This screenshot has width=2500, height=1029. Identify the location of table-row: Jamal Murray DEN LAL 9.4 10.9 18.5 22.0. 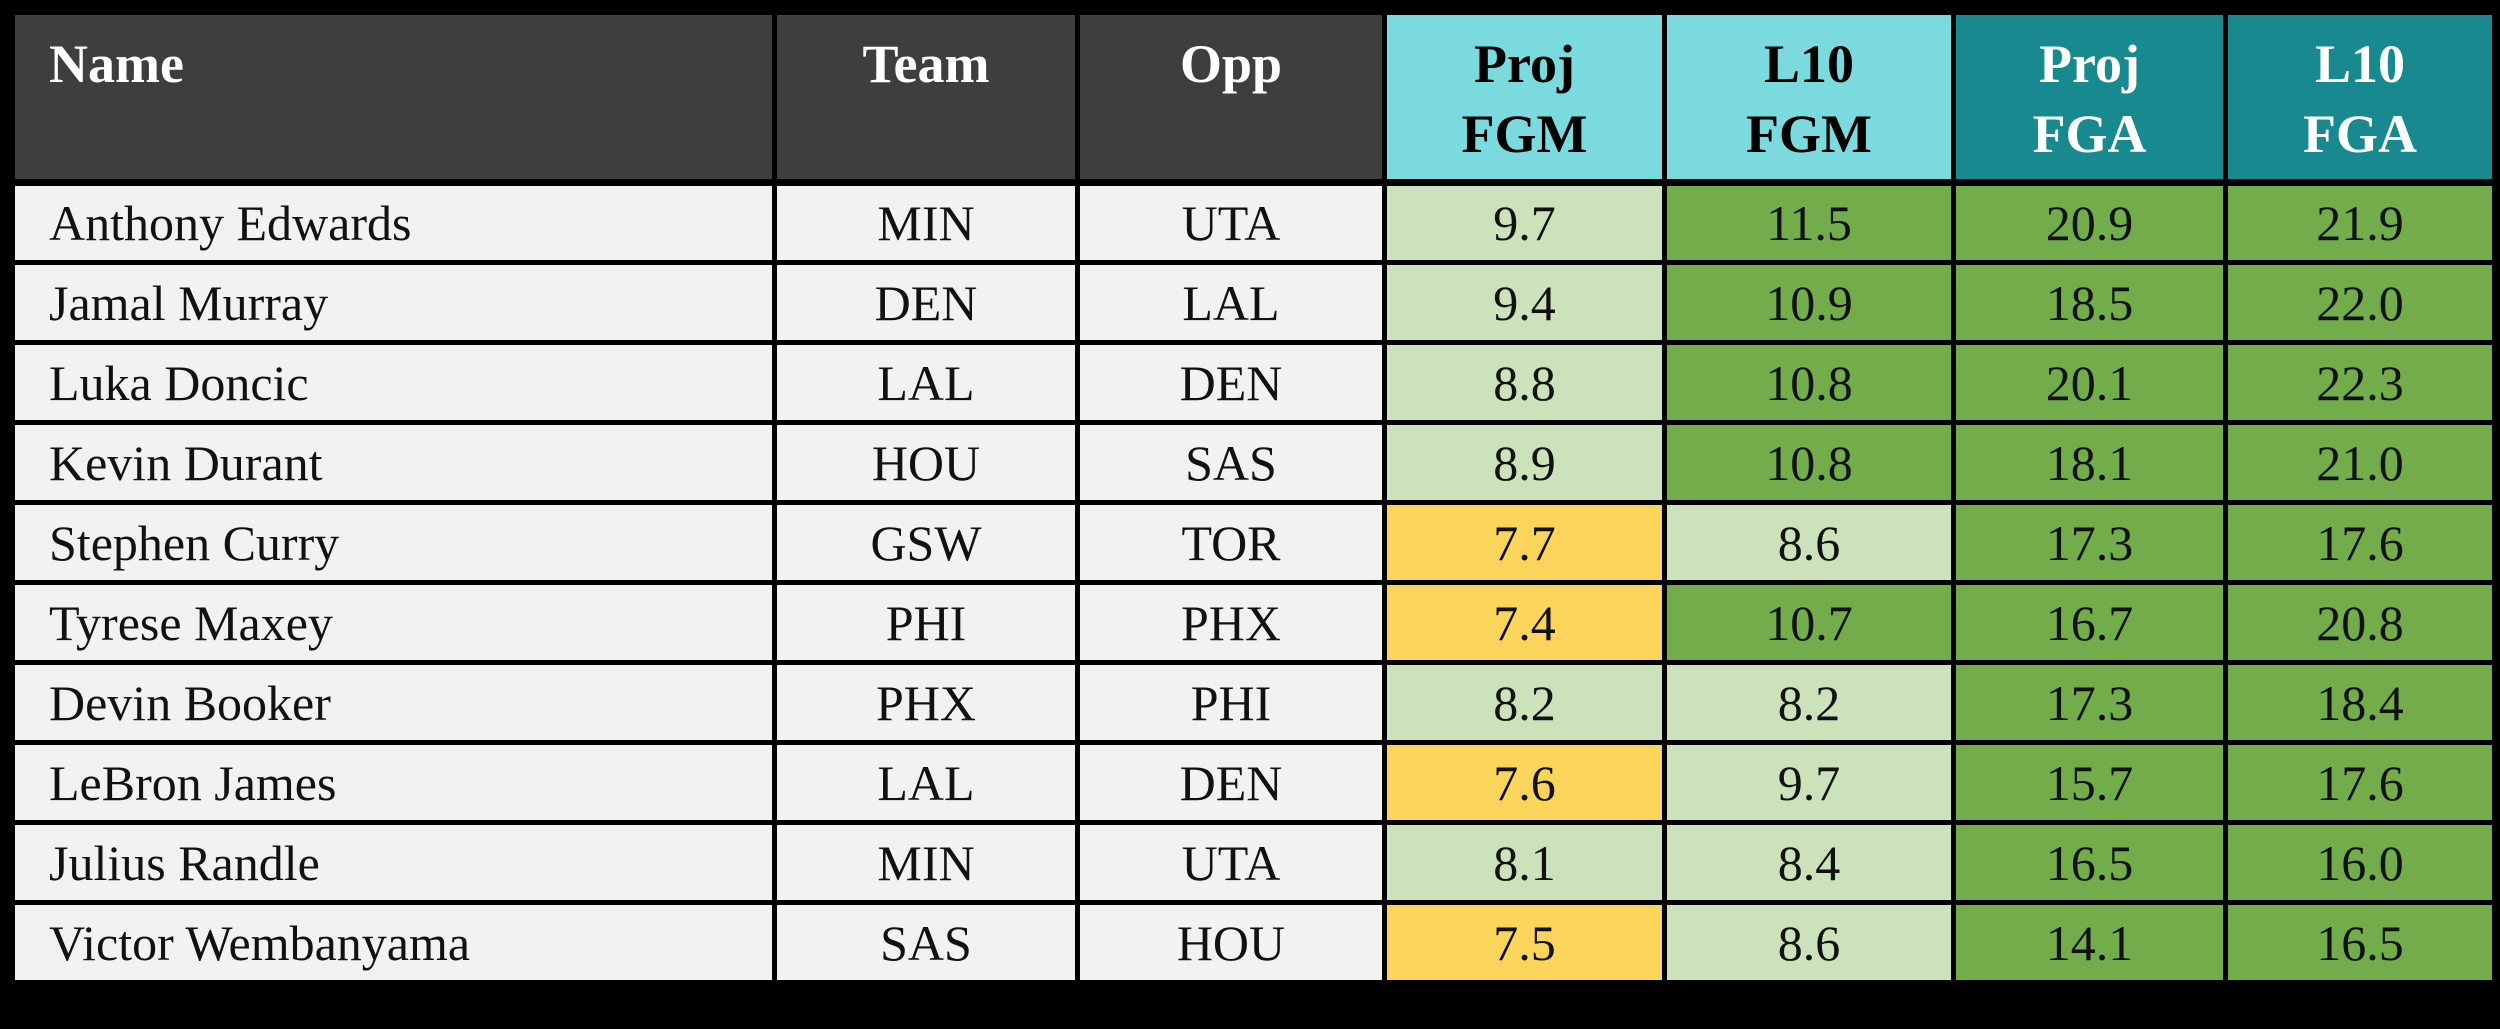
(1253, 302).